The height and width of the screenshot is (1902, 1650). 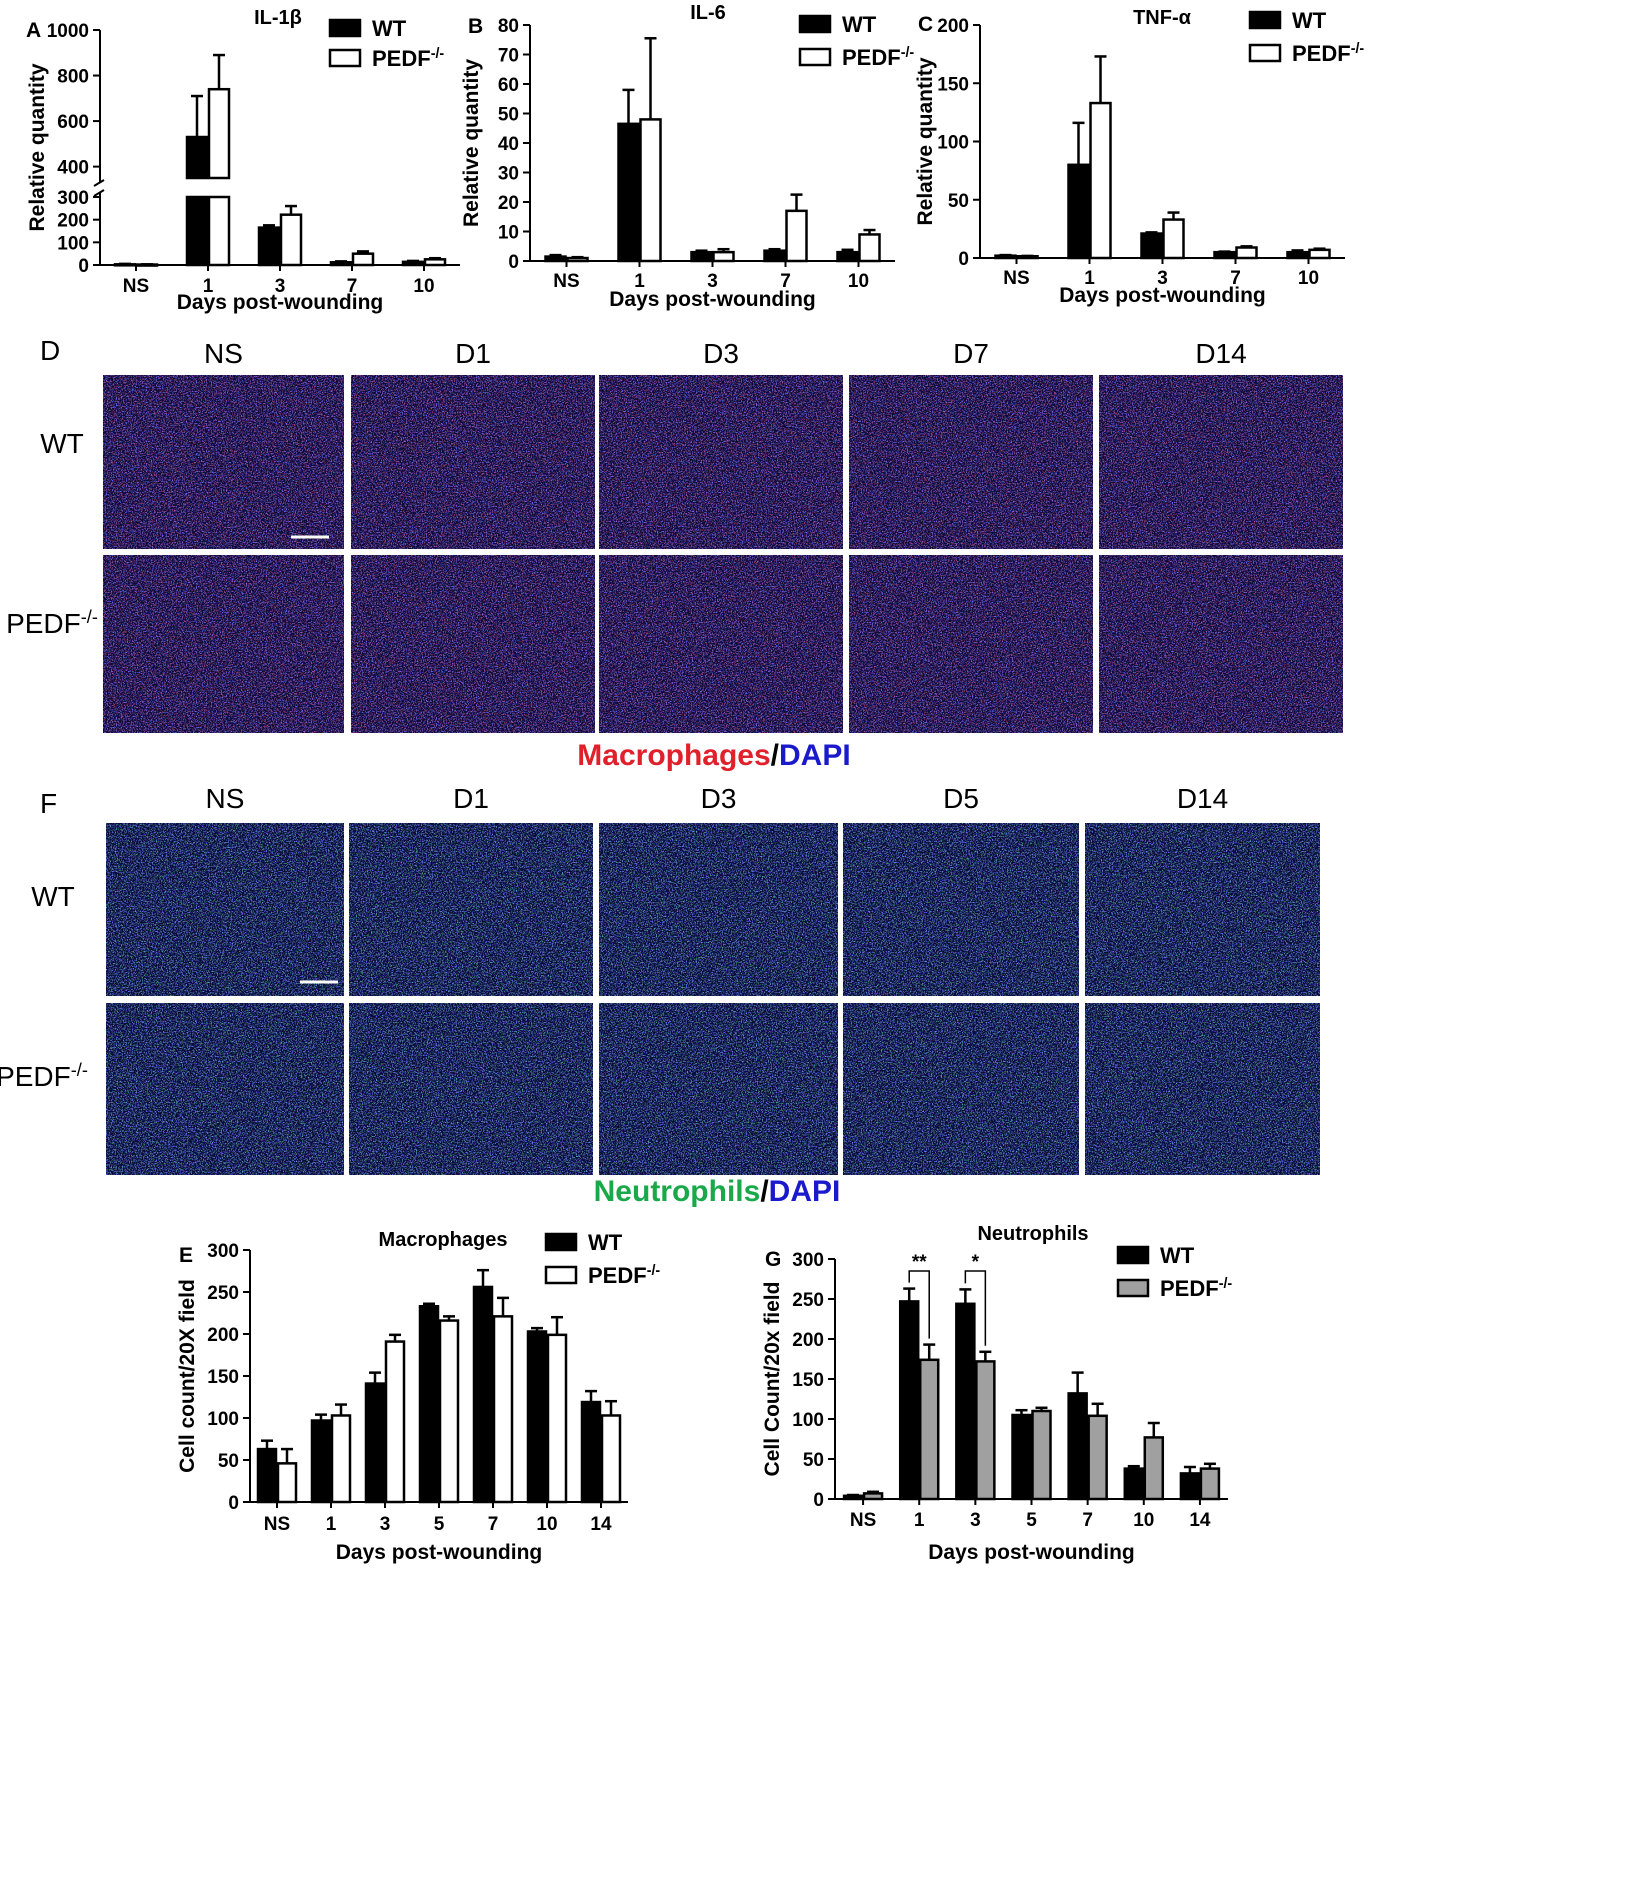 I want to click on bar-e-wt-NS, so click(x=267, y=1471).